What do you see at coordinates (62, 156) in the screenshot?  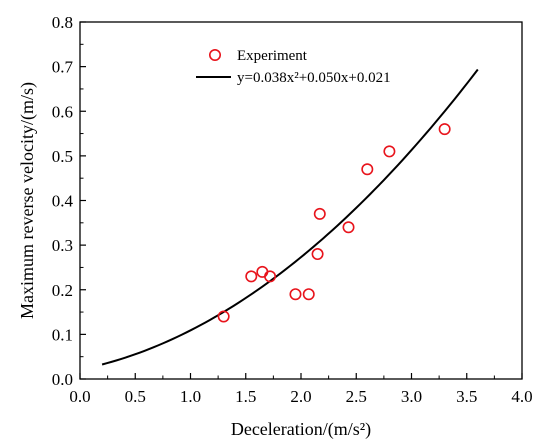 I see `y-tick-label: 0.5` at bounding box center [62, 156].